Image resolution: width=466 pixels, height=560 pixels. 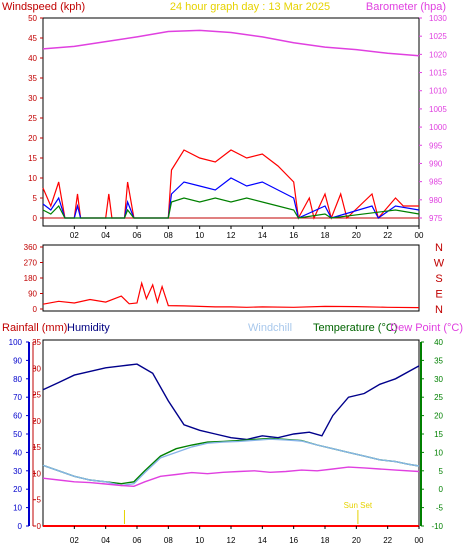 What do you see at coordinates (438, 54) in the screenshot?
I see `barometer-tick-label: 1020` at bounding box center [438, 54].